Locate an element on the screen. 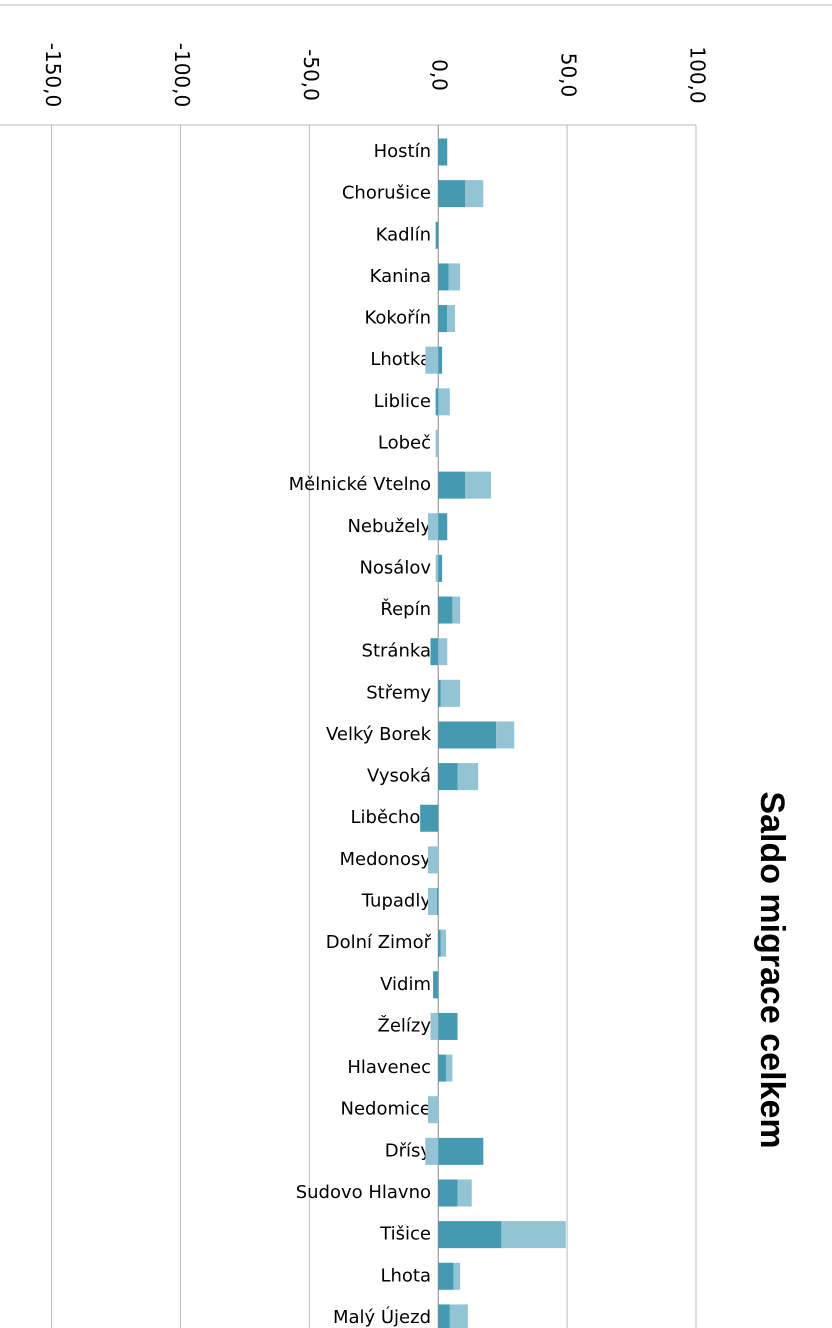 The width and height of the screenshot is (832, 1328). category-label: Lhotka is located at coordinates (400, 359).